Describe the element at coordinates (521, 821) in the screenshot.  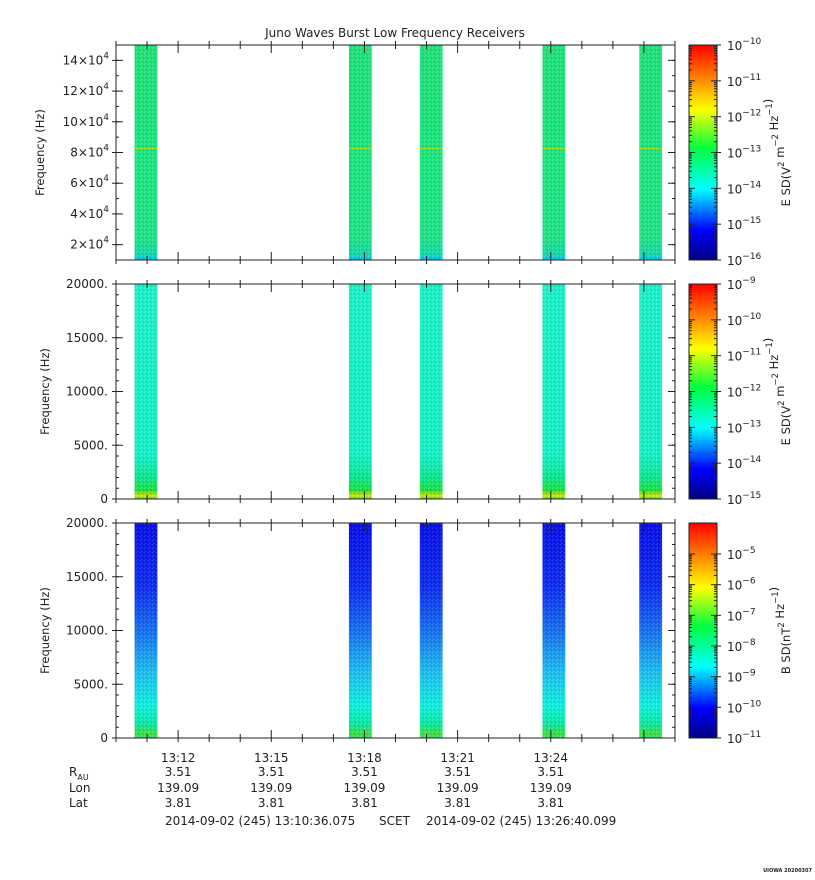
I see `footer-end-time: 2014-09-02 (245) 13:26:40.099` at that location.